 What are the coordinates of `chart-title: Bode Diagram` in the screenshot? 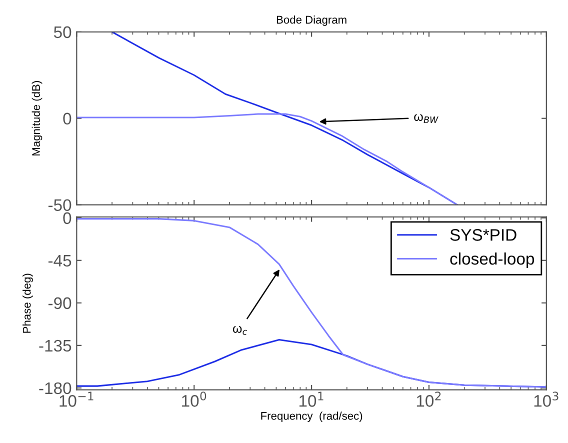 It's located at (311, 21).